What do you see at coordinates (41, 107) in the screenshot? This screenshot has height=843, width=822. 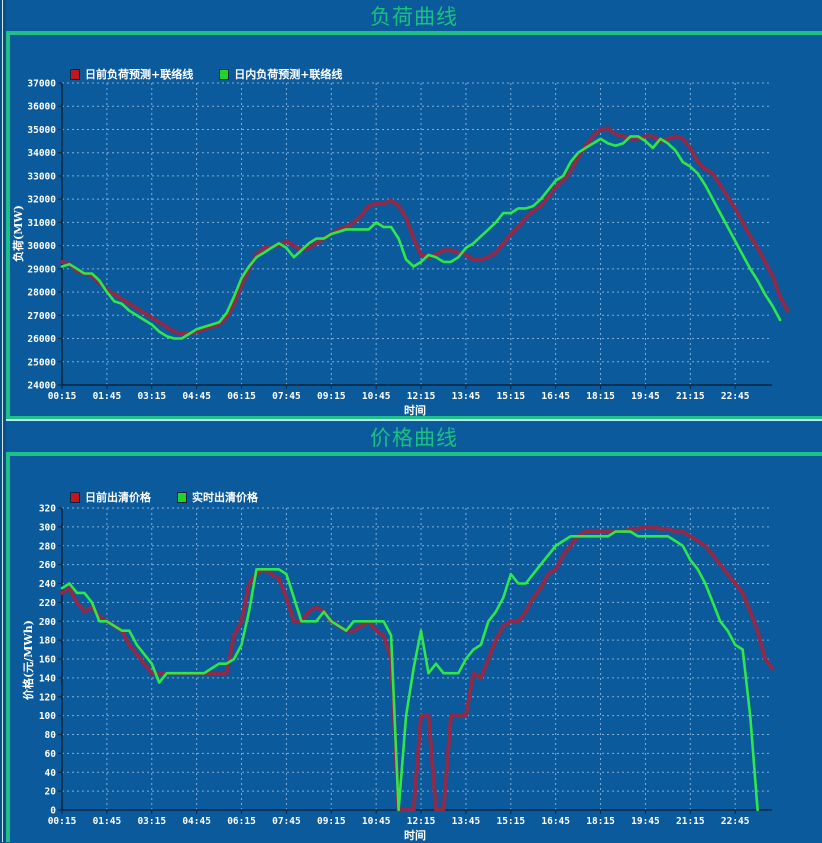 I see `svg-text: 36000` at bounding box center [41, 107].